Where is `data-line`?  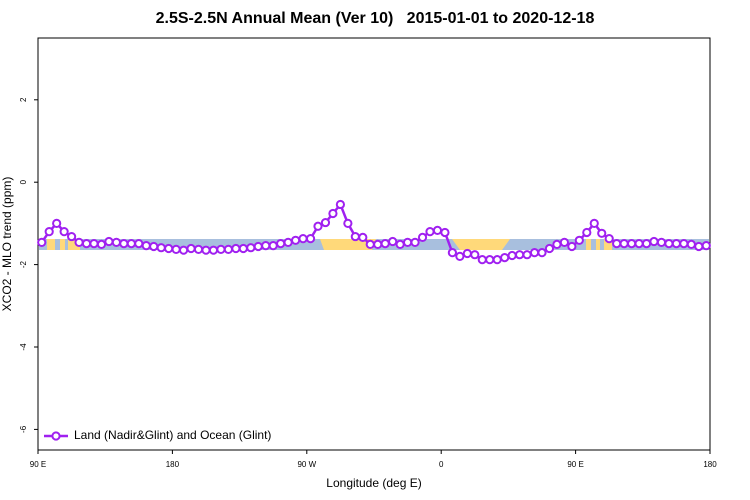
data-line is located at coordinates (373, 231).